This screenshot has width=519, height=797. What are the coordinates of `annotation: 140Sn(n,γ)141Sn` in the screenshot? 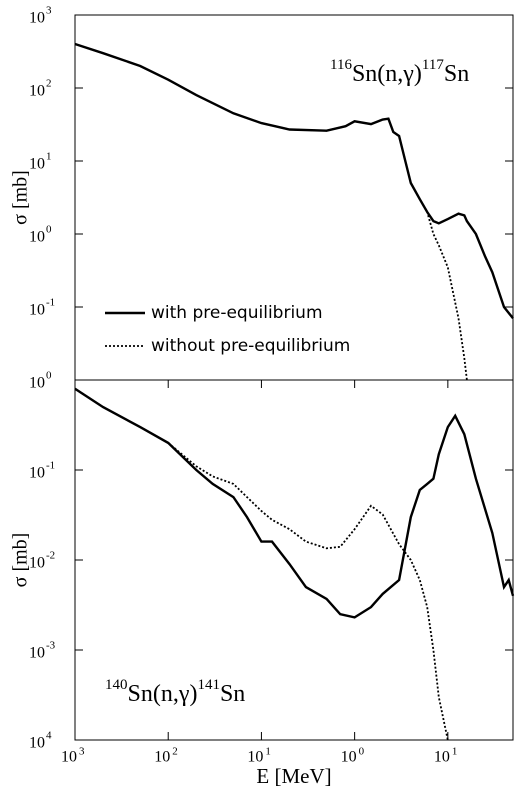 It's located at (175, 691).